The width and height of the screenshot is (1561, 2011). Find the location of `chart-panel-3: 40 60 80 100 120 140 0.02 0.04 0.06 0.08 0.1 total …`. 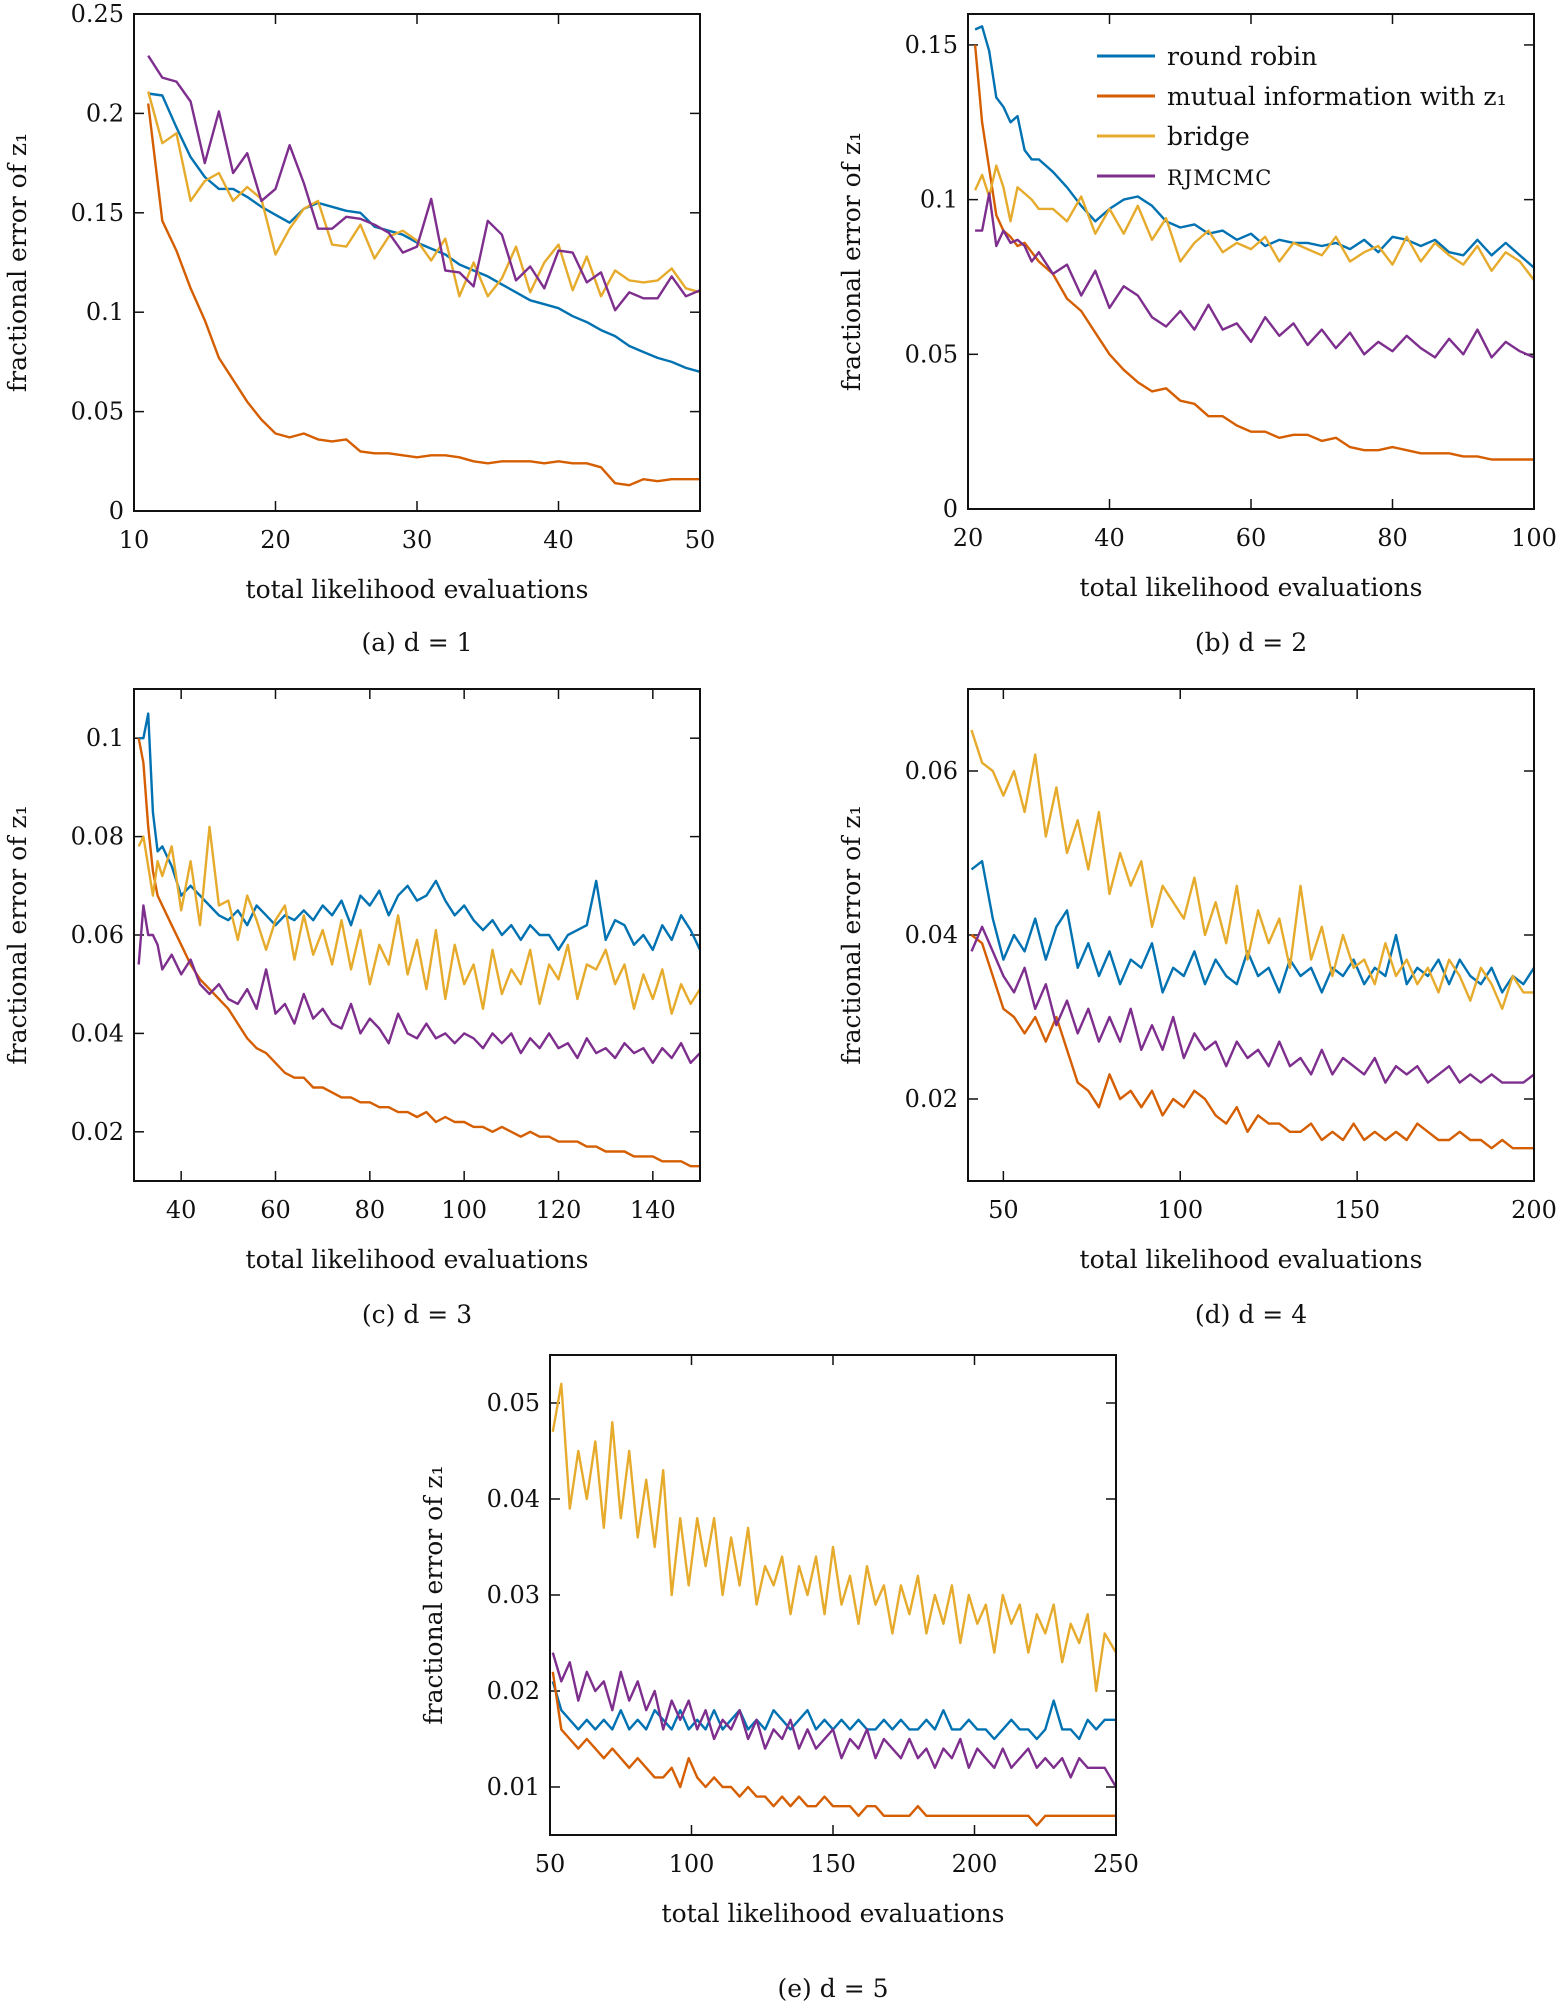

chart-panel-3: 40 60 80 100 120 140 0.02 0.04 0.06 0.08 0.1 total … is located at coordinates (352, 1008).